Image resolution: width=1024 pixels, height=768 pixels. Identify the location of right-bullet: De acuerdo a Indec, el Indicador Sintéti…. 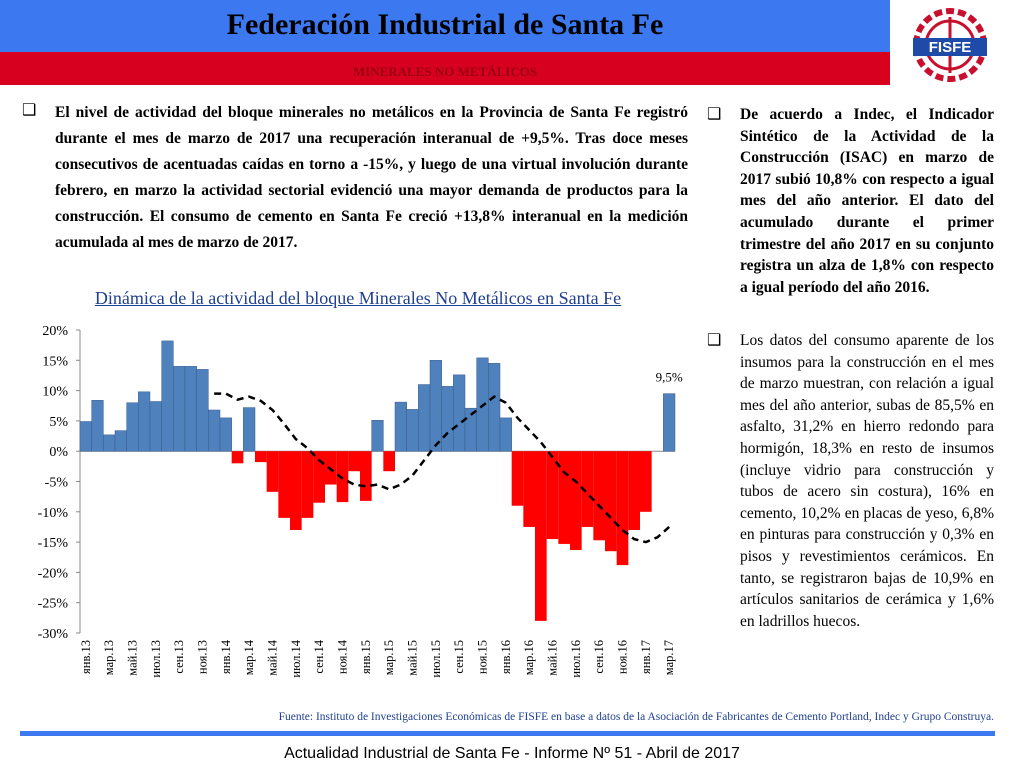
(867, 201).